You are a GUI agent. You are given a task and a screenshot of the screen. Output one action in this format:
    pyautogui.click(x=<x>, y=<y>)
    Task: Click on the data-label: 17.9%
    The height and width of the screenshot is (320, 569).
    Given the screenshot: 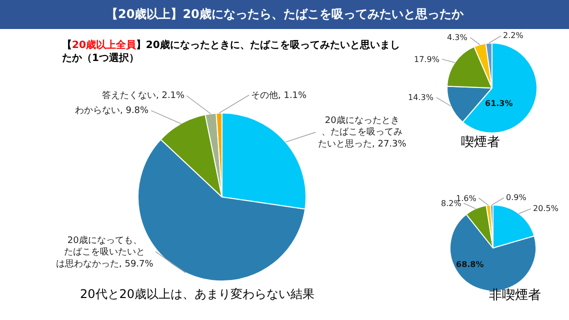 What is the action you would take?
    pyautogui.click(x=427, y=59)
    